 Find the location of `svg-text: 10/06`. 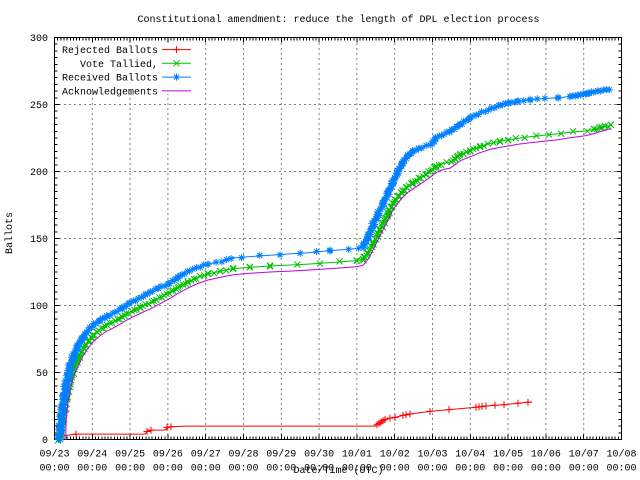

svg-text: 10/06 is located at coordinates (546, 455).